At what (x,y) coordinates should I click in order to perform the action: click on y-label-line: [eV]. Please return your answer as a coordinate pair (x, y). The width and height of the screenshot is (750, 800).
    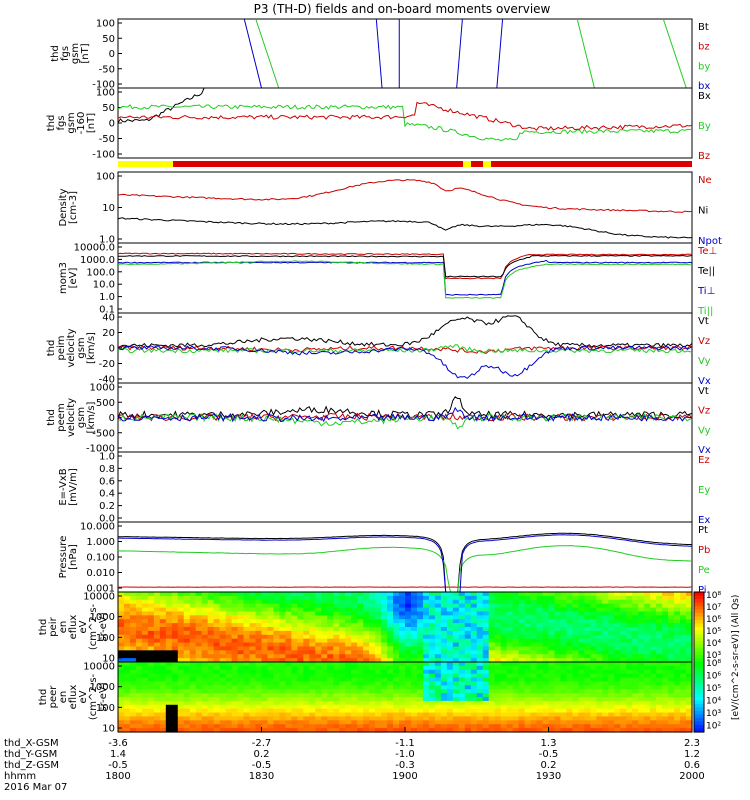
    Looking at the image, I should click on (73, 278).